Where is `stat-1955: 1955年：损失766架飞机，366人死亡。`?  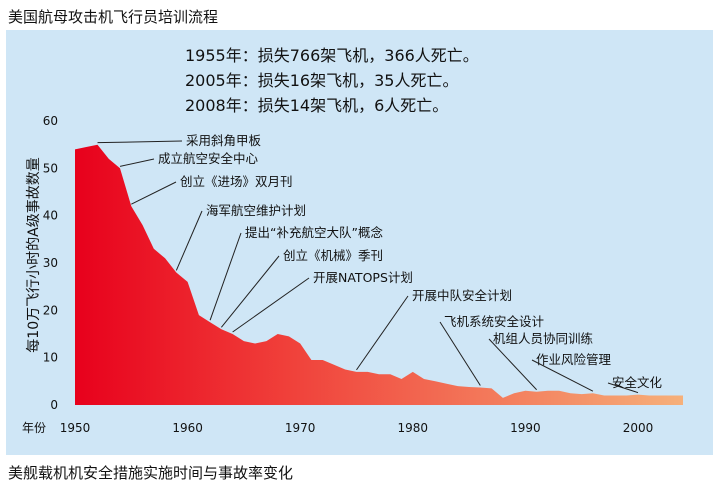 stat-1955: 1955年：损失766架飞机，366人死亡。 is located at coordinates (332, 55).